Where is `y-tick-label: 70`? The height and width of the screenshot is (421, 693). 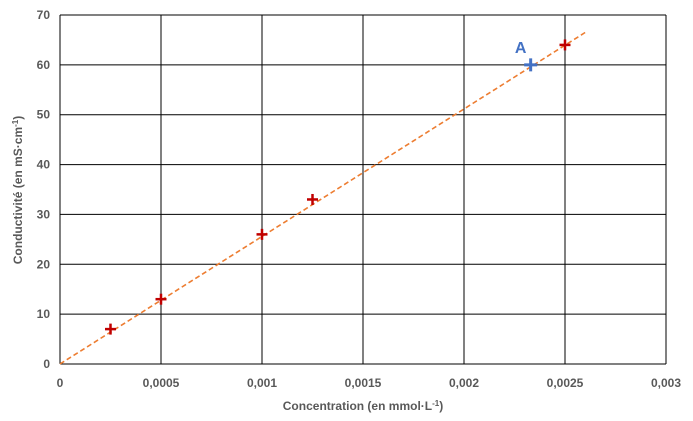 y-tick-label: 70 is located at coordinates (44, 15).